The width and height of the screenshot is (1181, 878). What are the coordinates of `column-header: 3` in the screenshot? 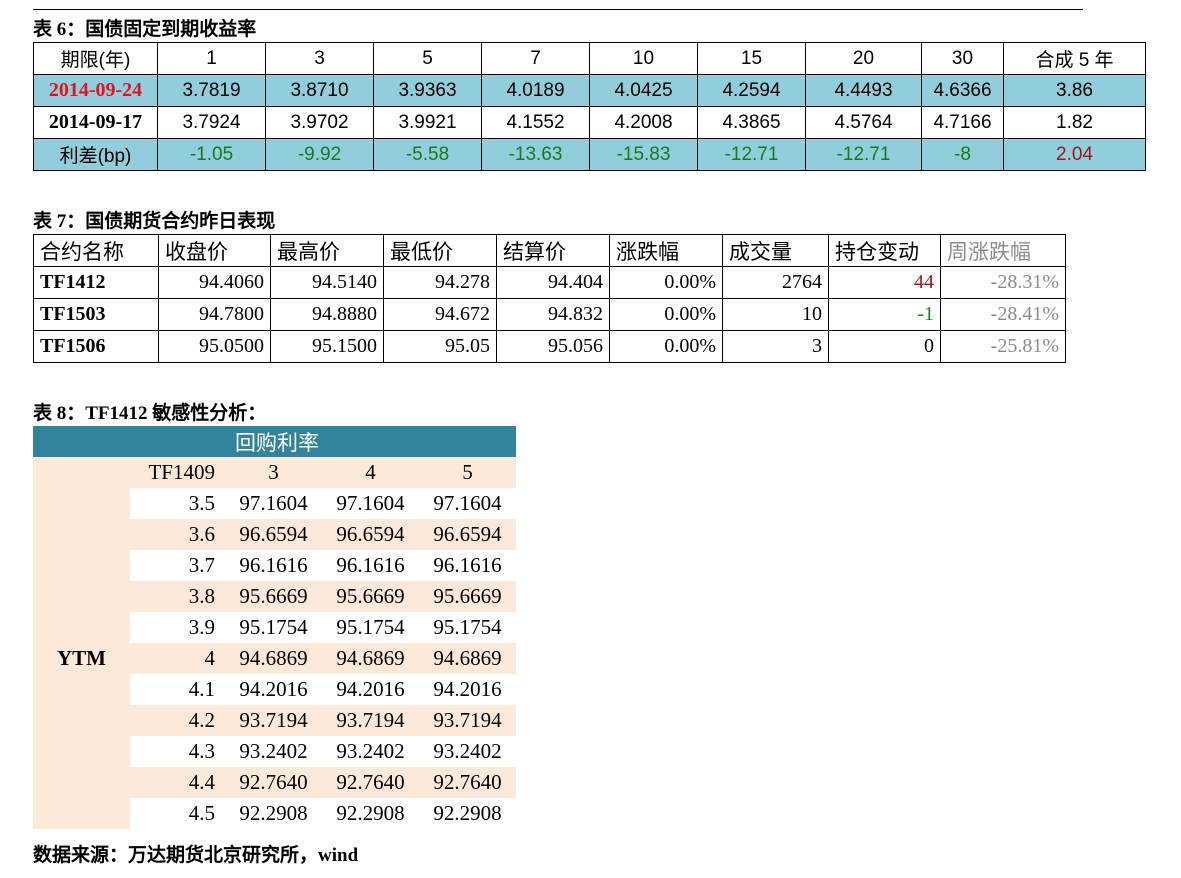 It's located at (273, 472).